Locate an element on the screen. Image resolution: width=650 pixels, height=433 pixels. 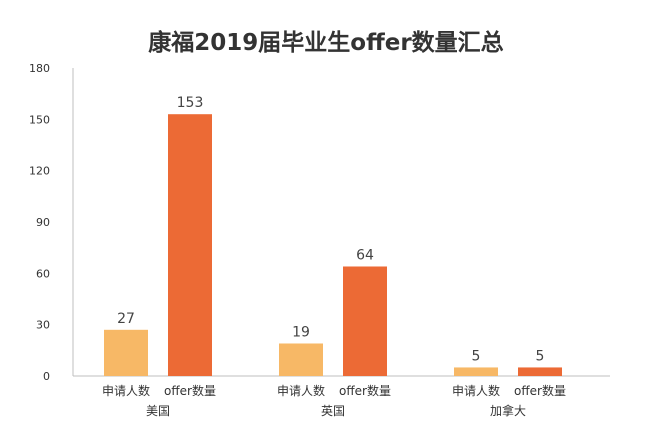
data-label: 64 is located at coordinates (365, 255).